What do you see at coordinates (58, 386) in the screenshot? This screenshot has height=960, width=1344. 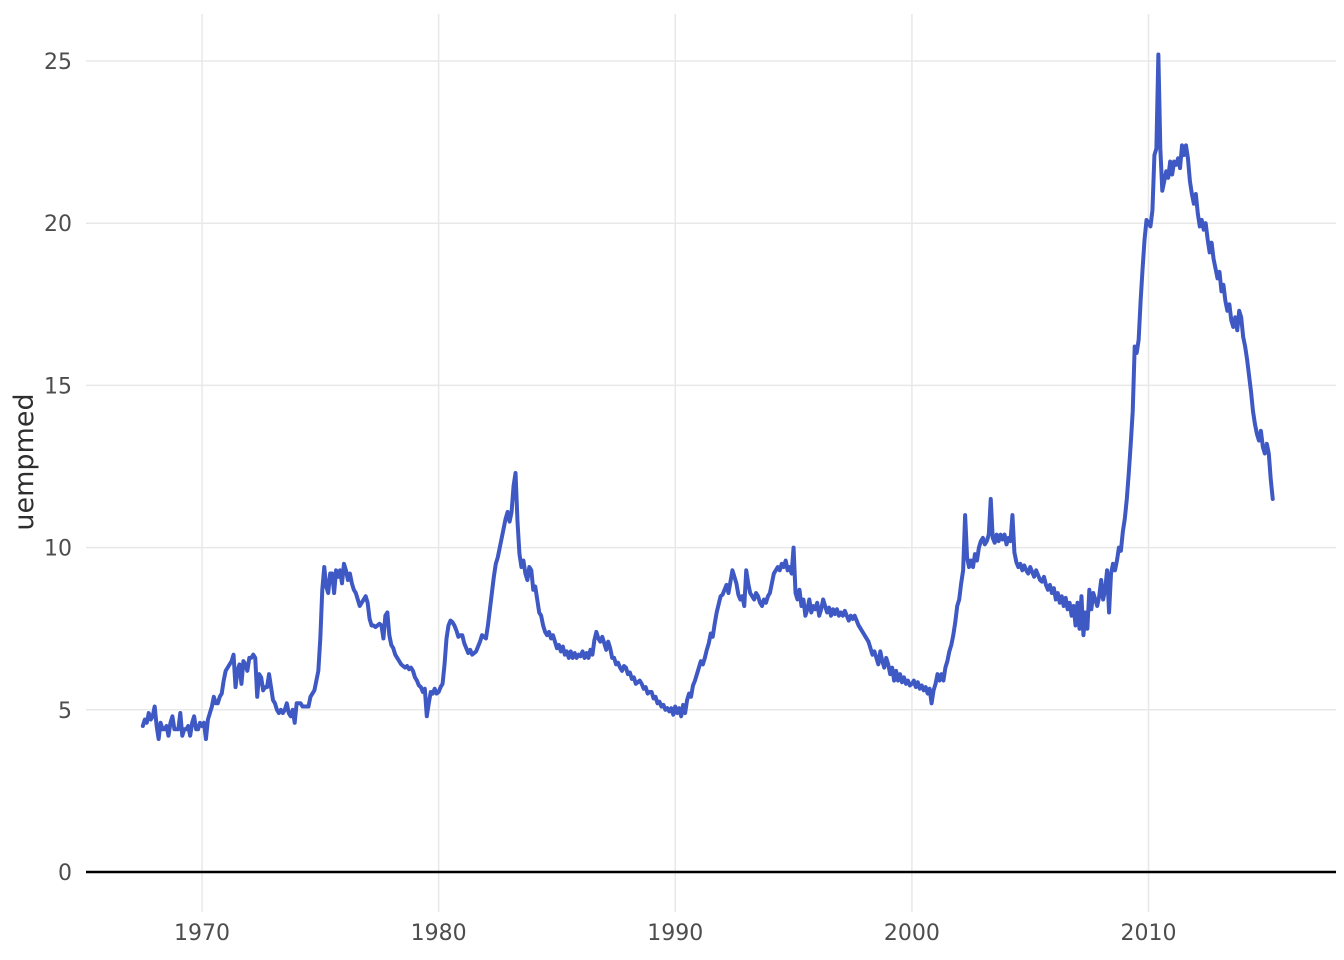 I see `y-tick-label: 15` at bounding box center [58, 386].